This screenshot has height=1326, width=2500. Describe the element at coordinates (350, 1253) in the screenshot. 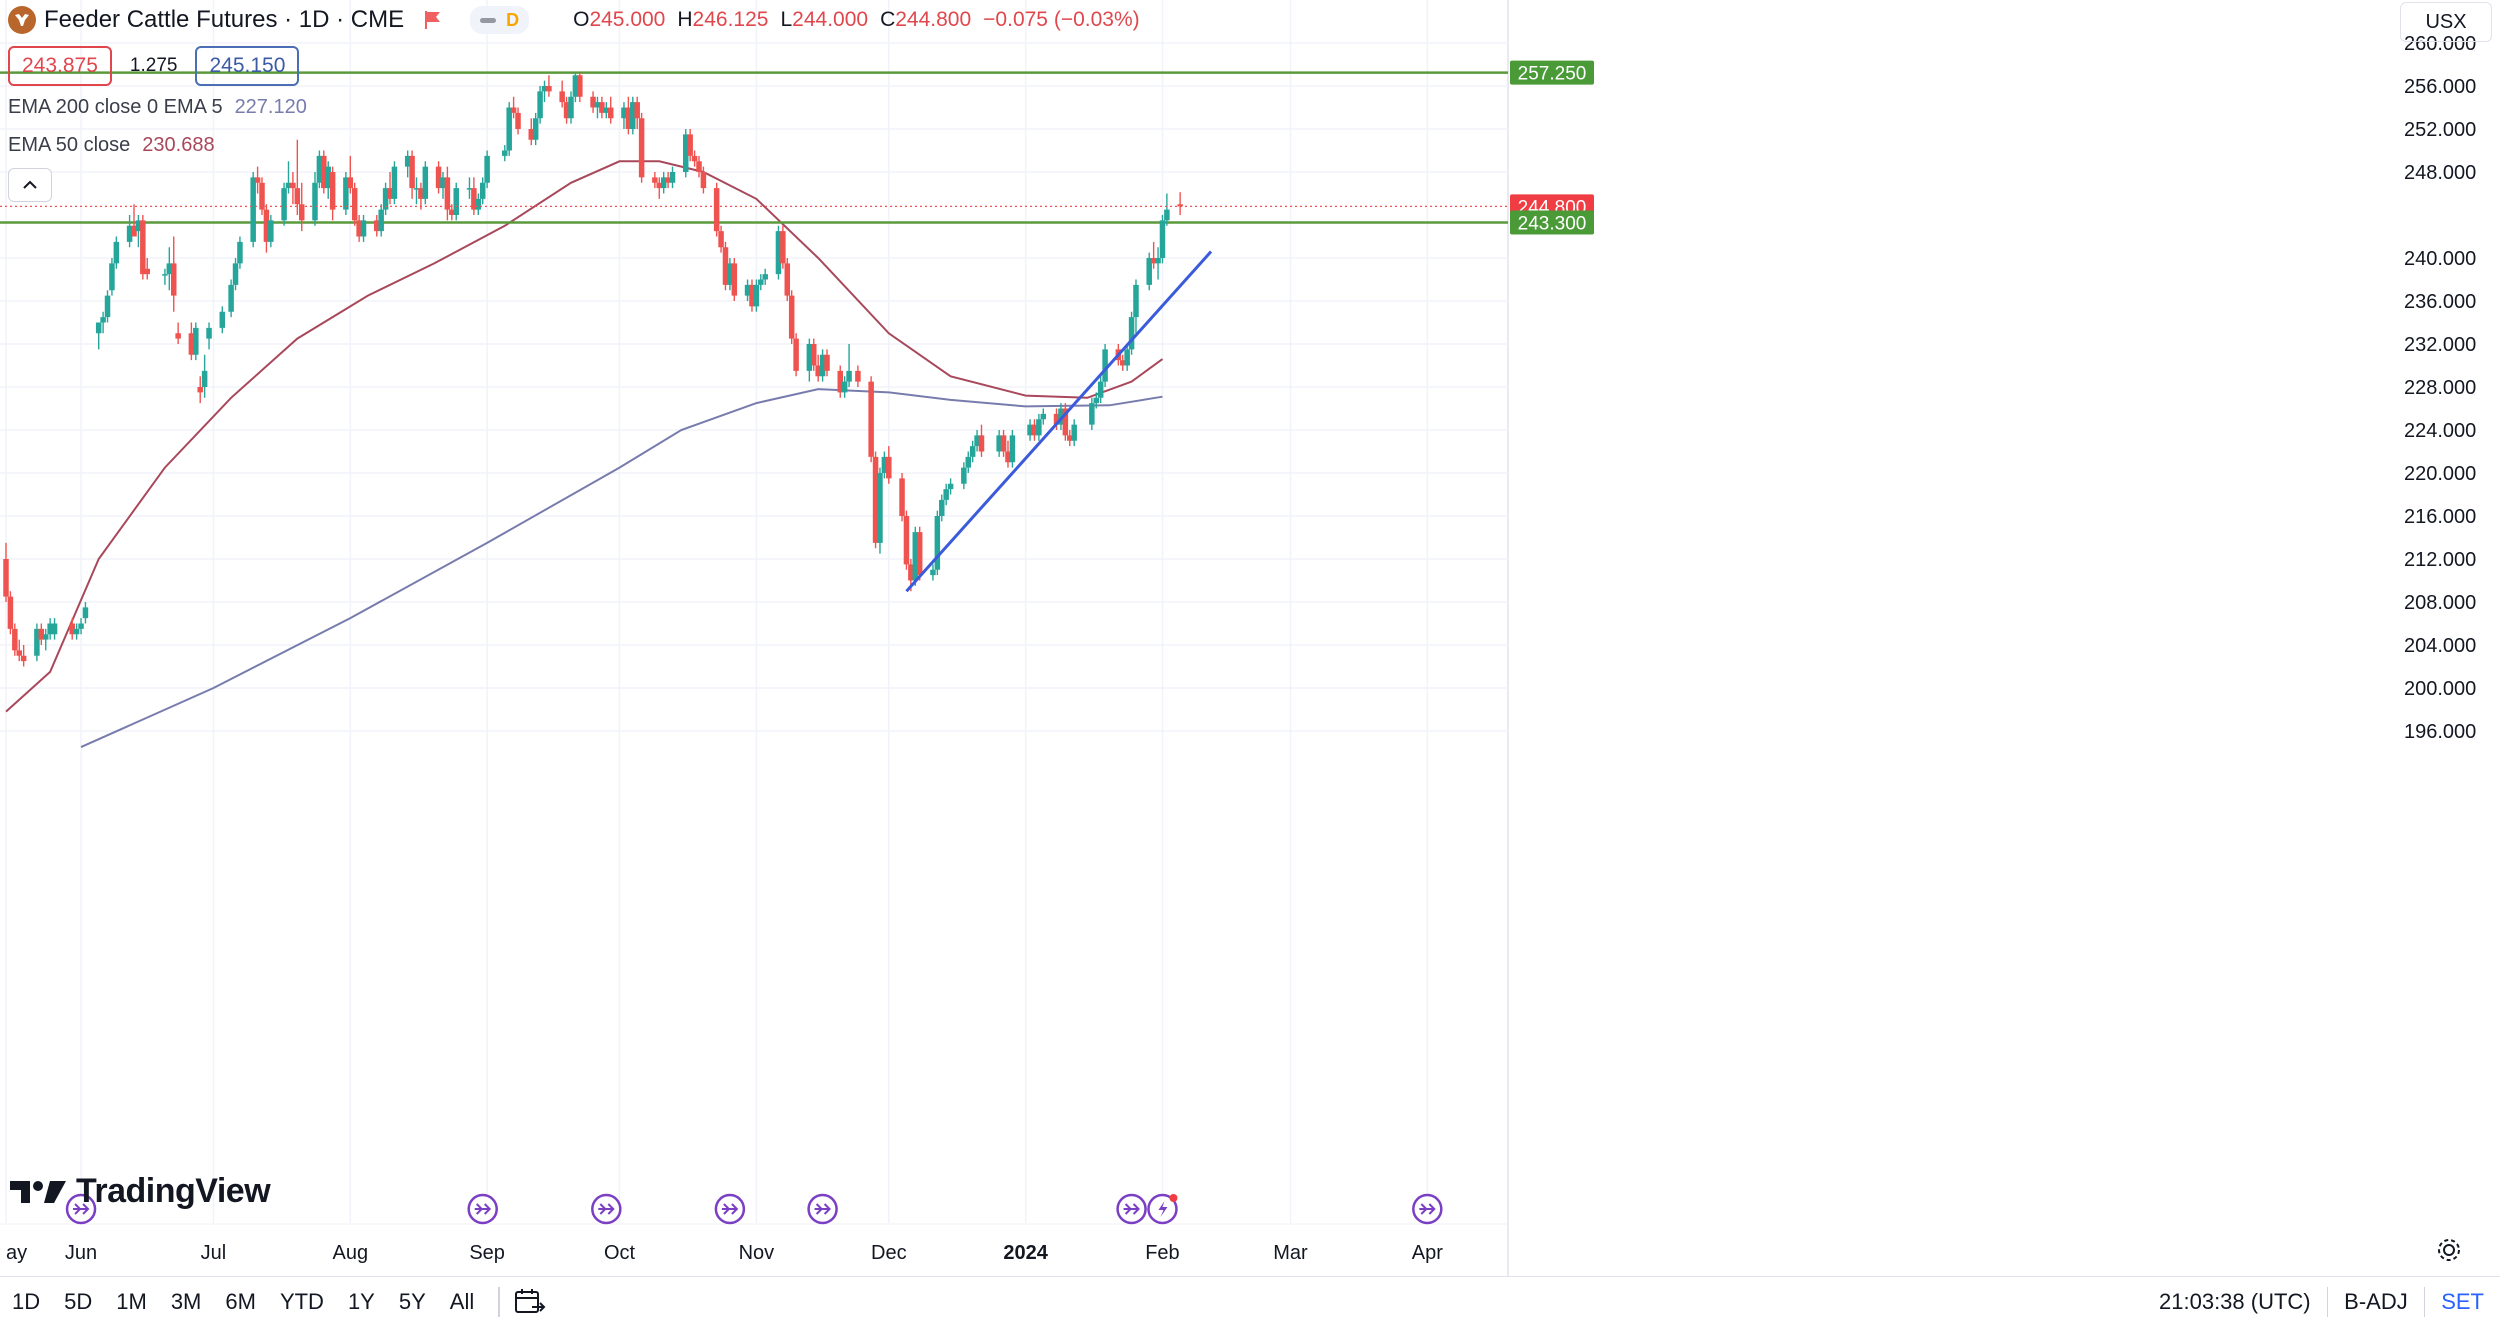

I see `time-axis-label: Aug` at that location.